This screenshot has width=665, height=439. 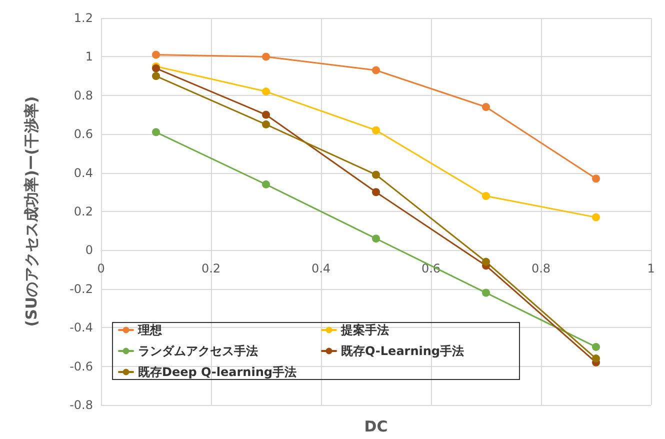 I want to click on x-tick-label: 0.8, so click(x=541, y=269).